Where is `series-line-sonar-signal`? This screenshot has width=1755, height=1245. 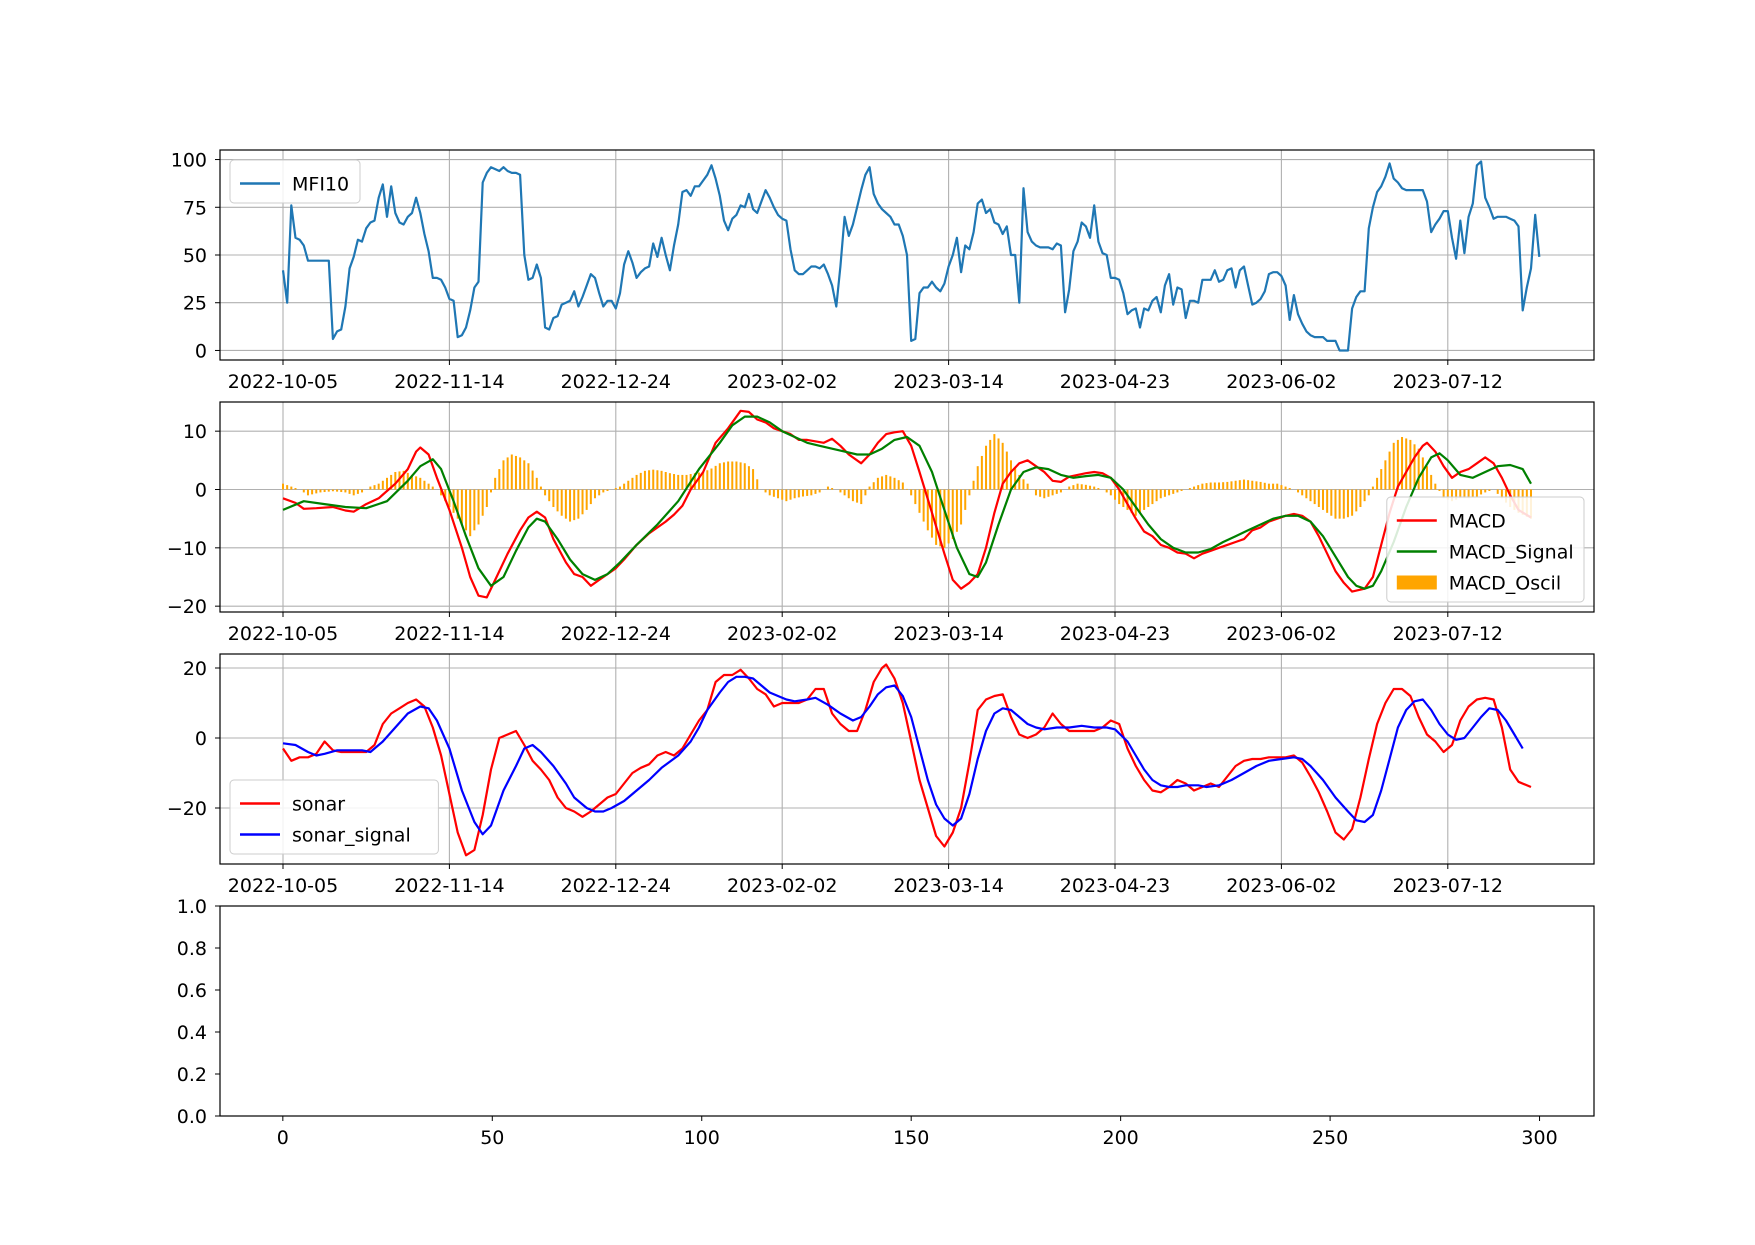 series-line-sonar-signal is located at coordinates (903, 755).